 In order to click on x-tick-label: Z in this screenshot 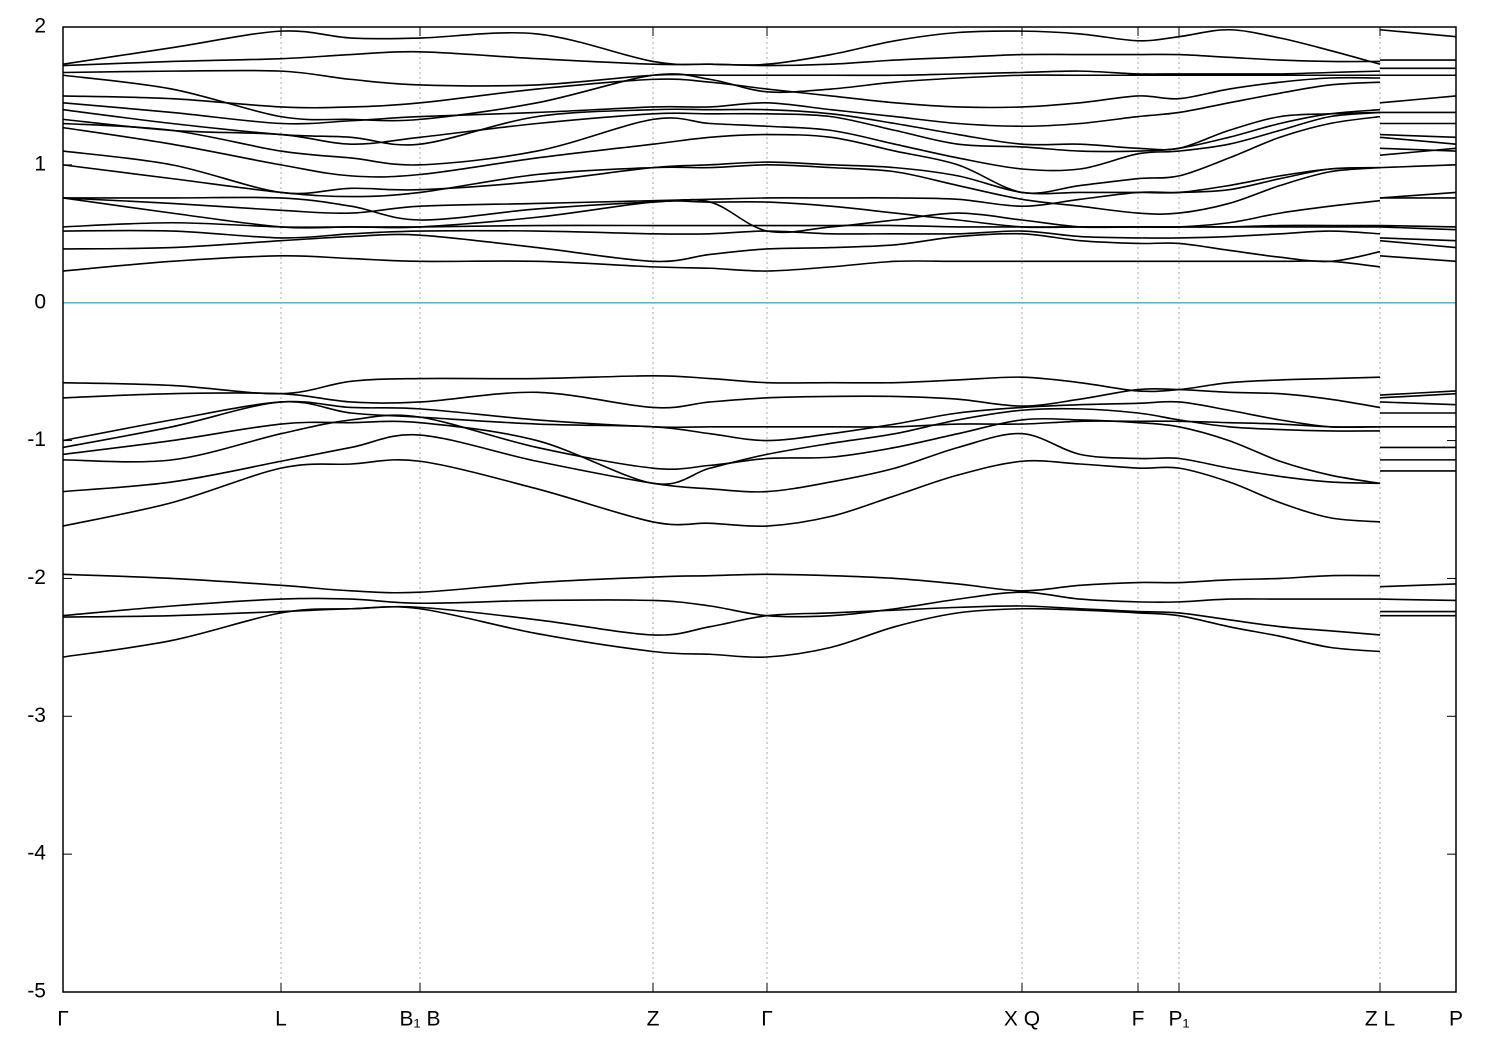, I will do `click(653, 1019)`.